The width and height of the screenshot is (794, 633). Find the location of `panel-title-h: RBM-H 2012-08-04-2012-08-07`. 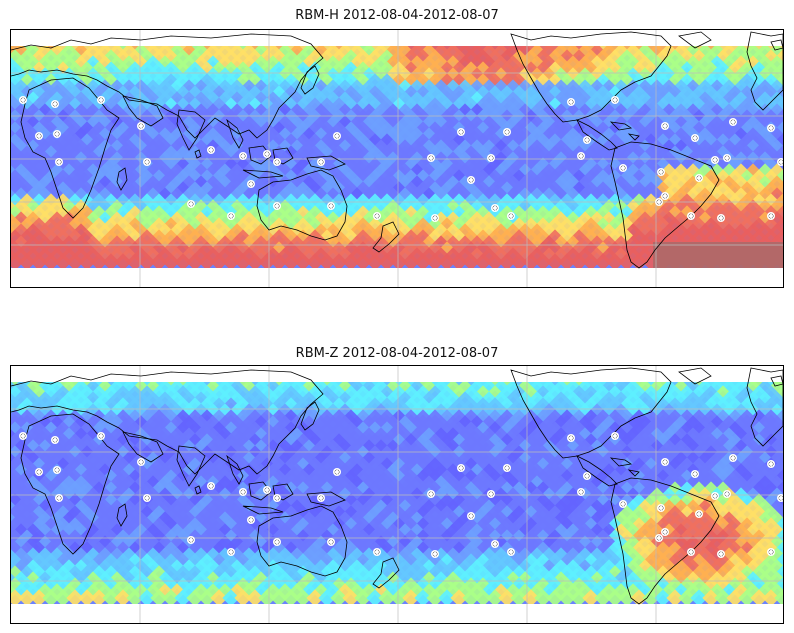

panel-title-h: RBM-H 2012-08-04-2012-08-07 is located at coordinates (397, 15).